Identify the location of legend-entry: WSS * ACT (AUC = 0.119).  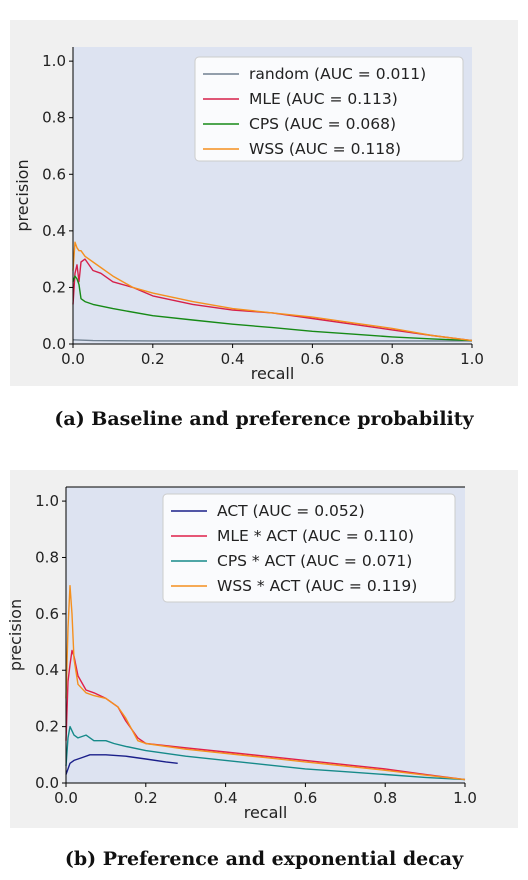
(317, 586).